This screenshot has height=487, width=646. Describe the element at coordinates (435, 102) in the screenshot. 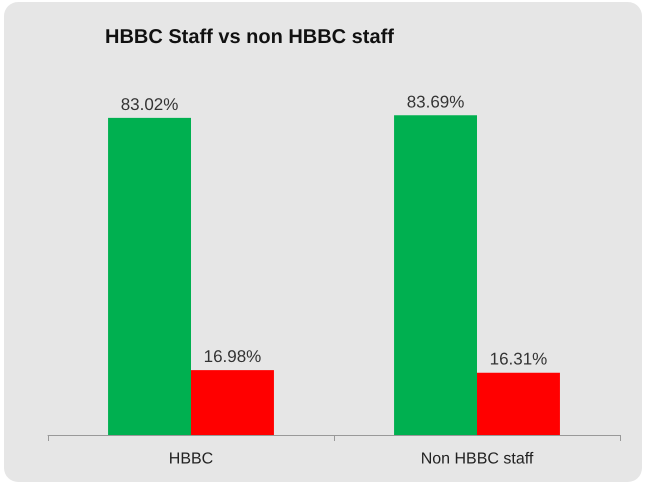

I see `data-label: 83.69%` at that location.